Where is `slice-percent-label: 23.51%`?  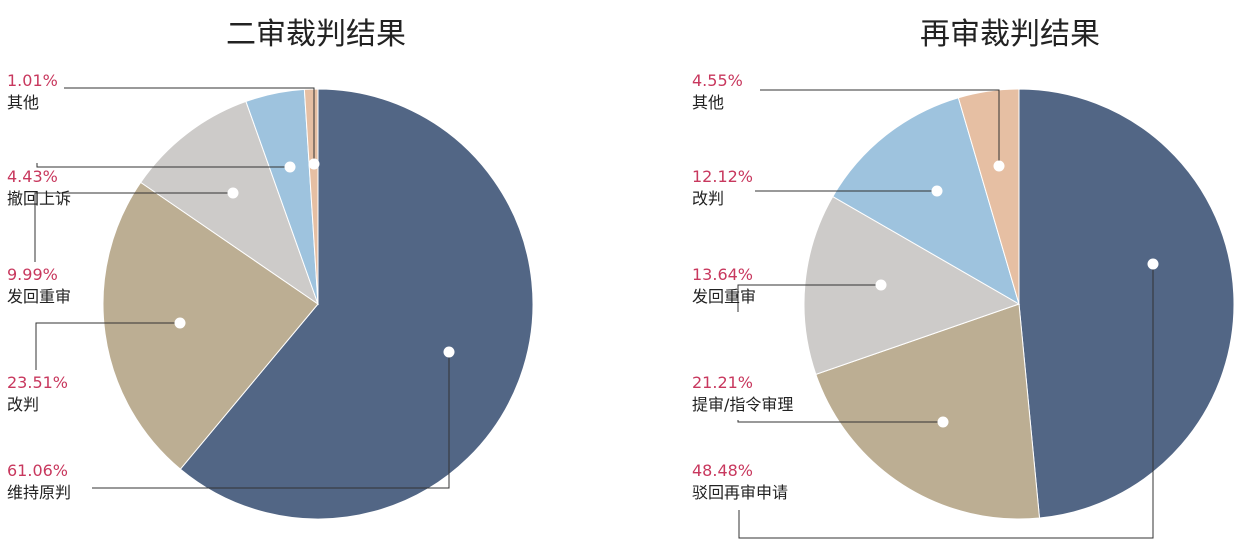
slice-percent-label: 23.51% is located at coordinates (37, 382).